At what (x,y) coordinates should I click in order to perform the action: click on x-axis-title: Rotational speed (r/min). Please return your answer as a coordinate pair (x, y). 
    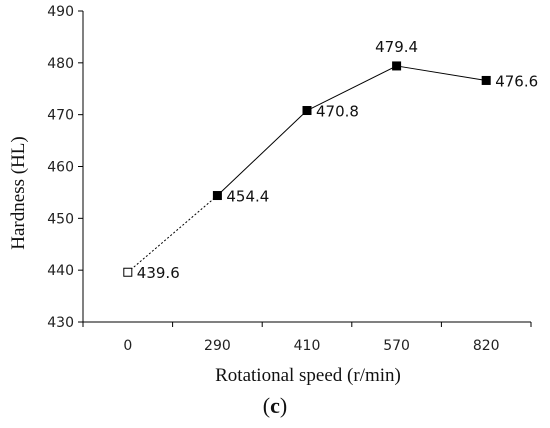
    Looking at the image, I should click on (308, 375).